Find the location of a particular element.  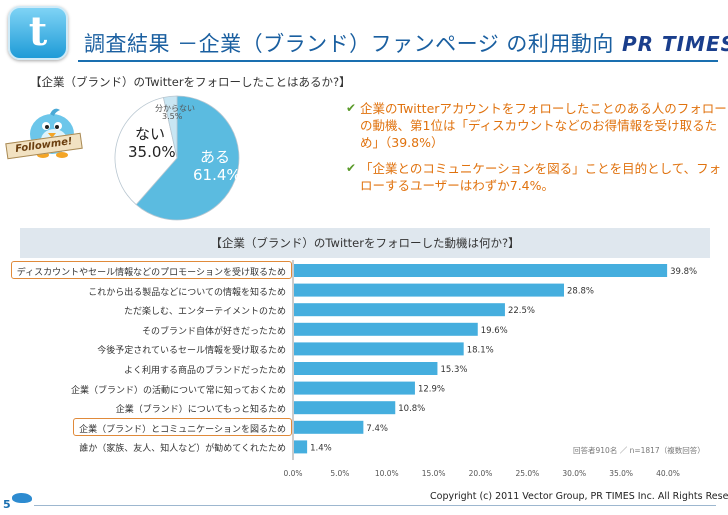

bar-category-label: そのブランド自体が好きだったため is located at coordinates (213, 331).